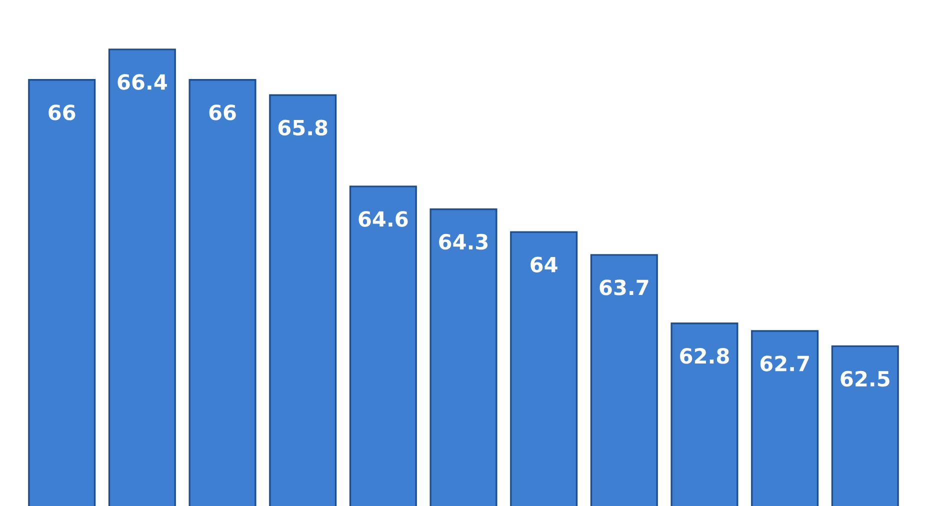  Describe the element at coordinates (303, 128) in the screenshot. I see `data-label: 65.8` at that location.